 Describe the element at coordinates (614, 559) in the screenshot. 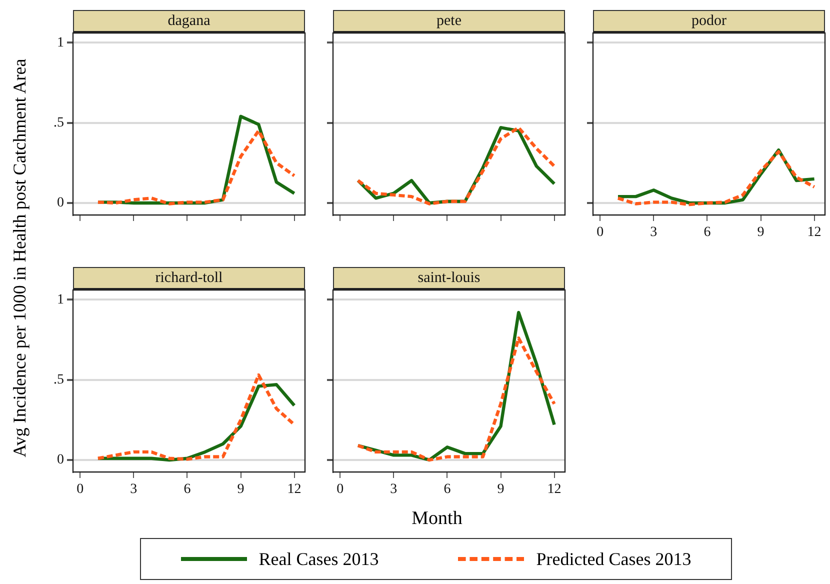

I see `legend-label: Predicted Cases 2013` at that location.